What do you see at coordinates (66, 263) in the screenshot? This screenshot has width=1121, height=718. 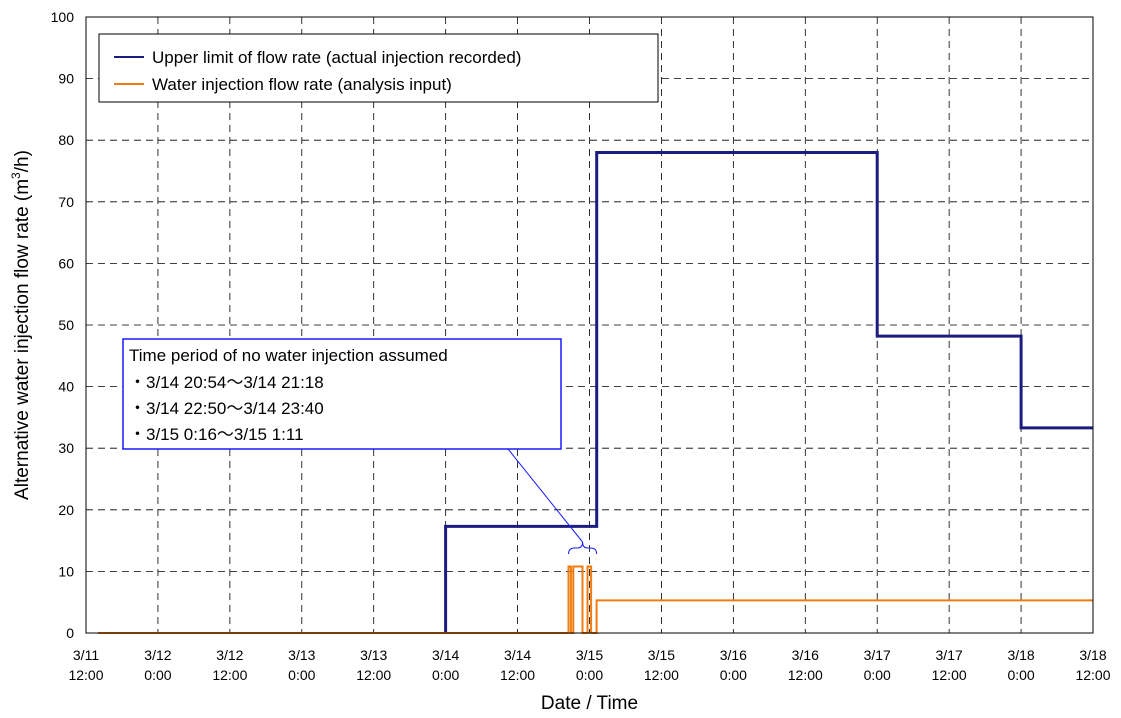 I see `y-tick-label: 60` at bounding box center [66, 263].